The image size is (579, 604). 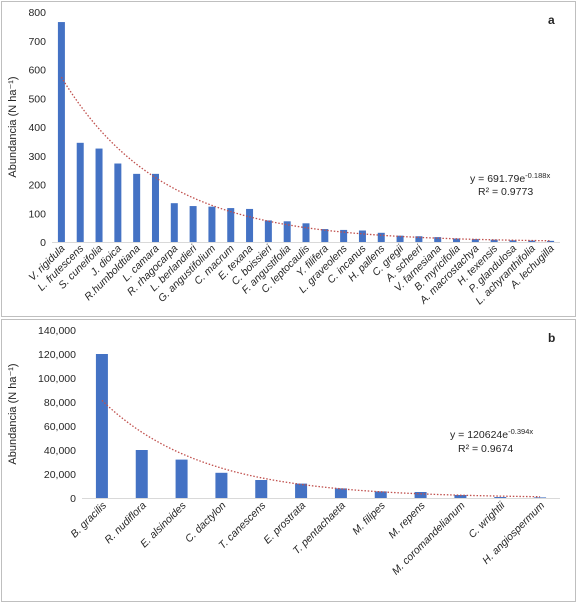 I want to click on category-label: M. filipes, so click(x=369, y=518).